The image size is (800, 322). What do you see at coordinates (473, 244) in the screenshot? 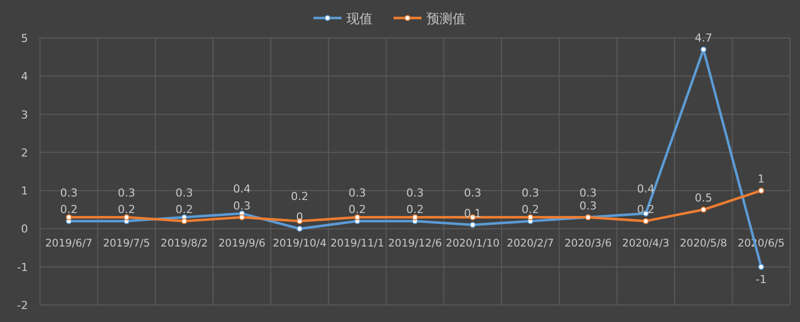
I see `x-tick-label: 2020/1/10` at bounding box center [473, 244].